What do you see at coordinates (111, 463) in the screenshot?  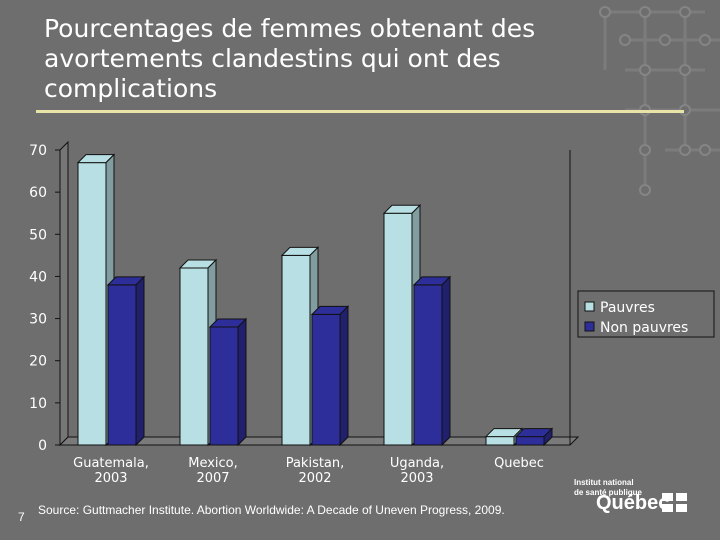 I see `x-tick-label: Guatemala,` at bounding box center [111, 463].